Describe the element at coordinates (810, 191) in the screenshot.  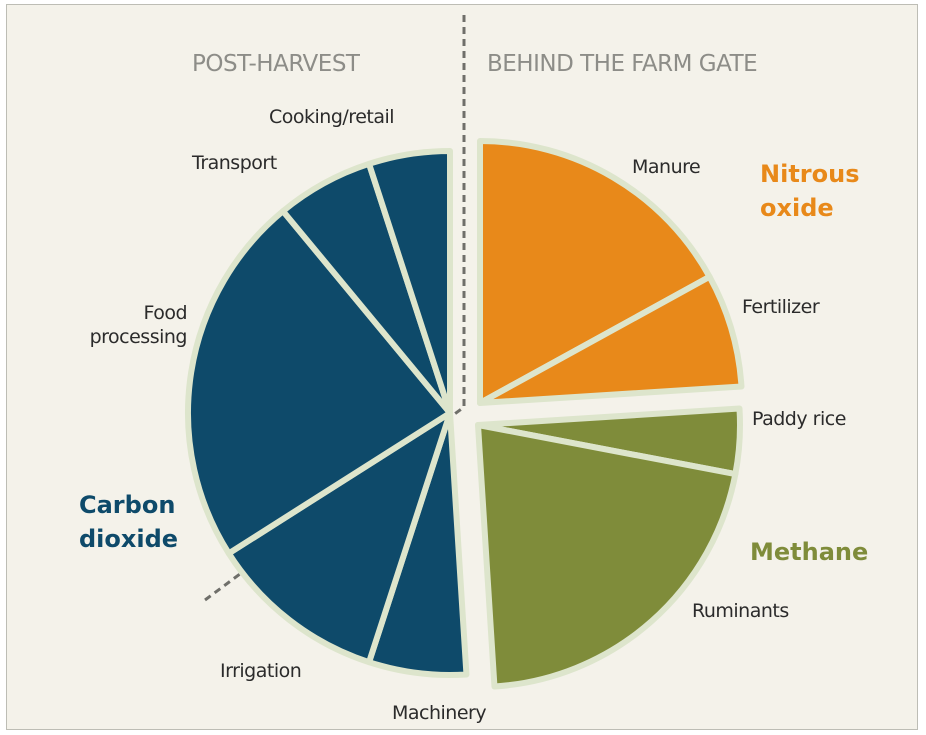
I see `group-label: Nitrous oxide` at that location.